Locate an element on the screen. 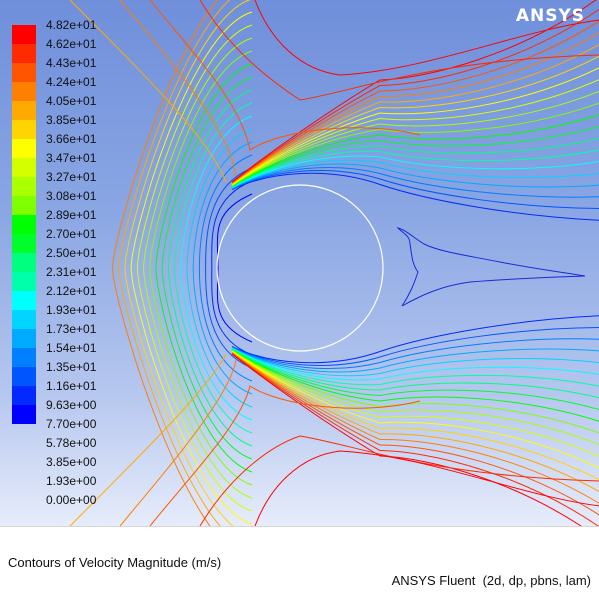 Image resolution: width=599 pixels, height=600 pixels. legend-tick-label: 0.00e+00 is located at coordinates (71, 500).